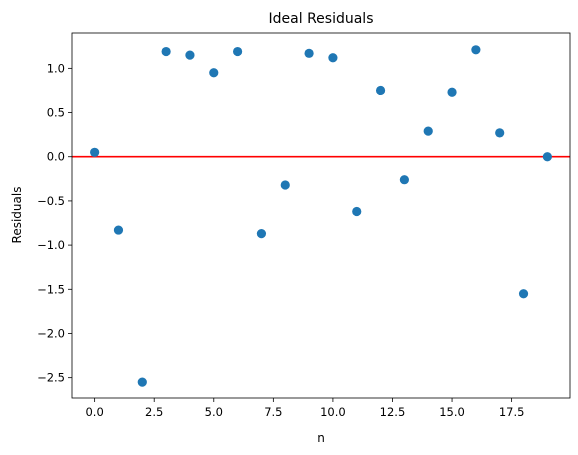 This screenshot has width=578, height=455. Describe the element at coordinates (214, 412) in the screenshot. I see `x-tick-label: 5.0` at that location.